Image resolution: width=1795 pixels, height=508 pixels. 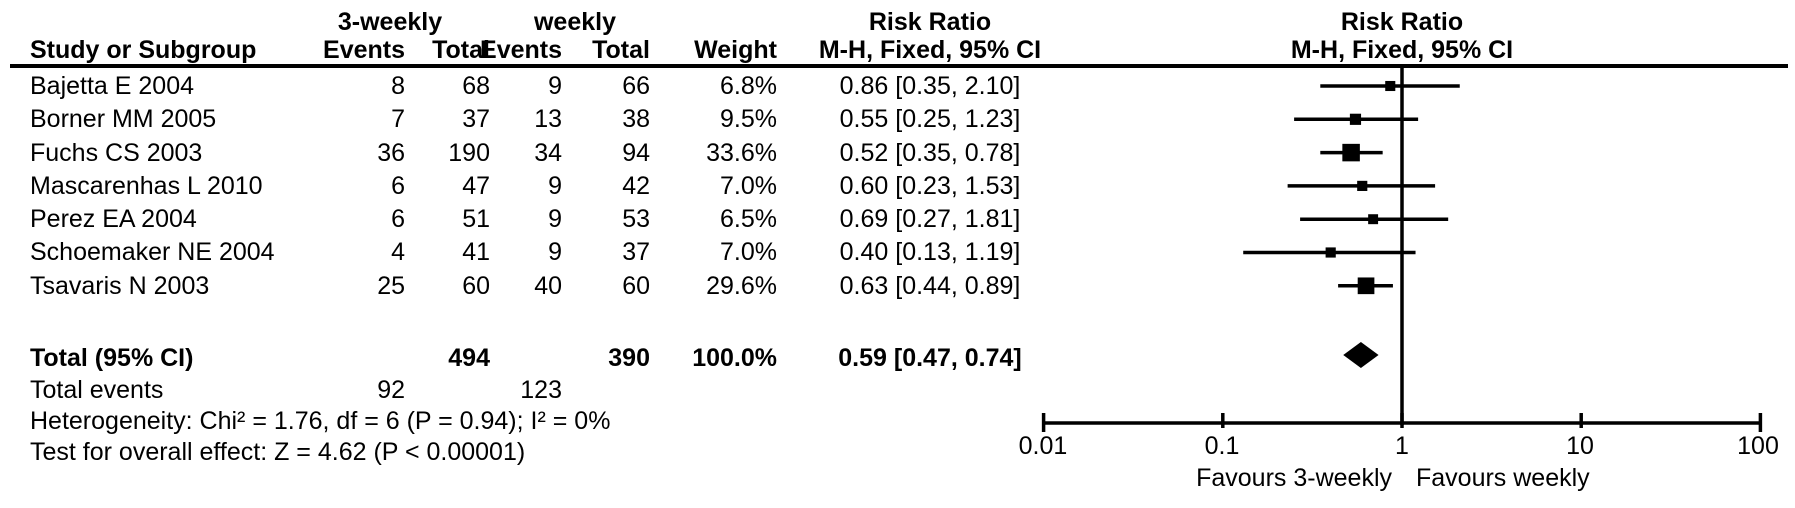 What do you see at coordinates (741, 286) in the screenshot?
I see `weight-value: 29.6%` at bounding box center [741, 286].